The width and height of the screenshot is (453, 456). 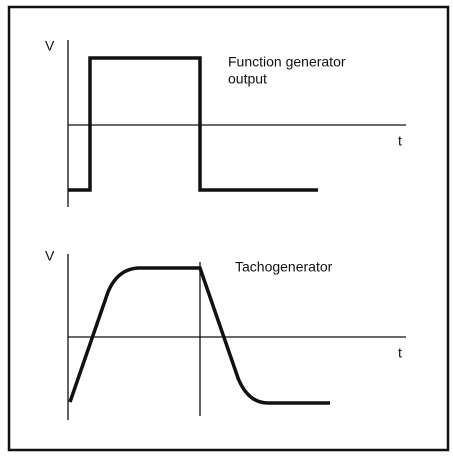 I want to click on plot-label: Function generator, so click(x=287, y=62).